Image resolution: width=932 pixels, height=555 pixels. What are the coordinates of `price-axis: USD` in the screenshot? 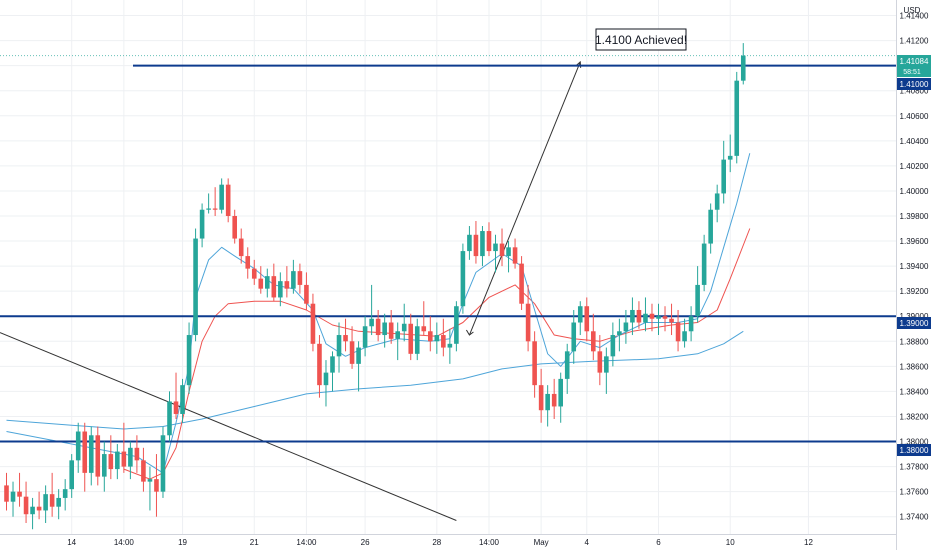 It's located at (908, 275).